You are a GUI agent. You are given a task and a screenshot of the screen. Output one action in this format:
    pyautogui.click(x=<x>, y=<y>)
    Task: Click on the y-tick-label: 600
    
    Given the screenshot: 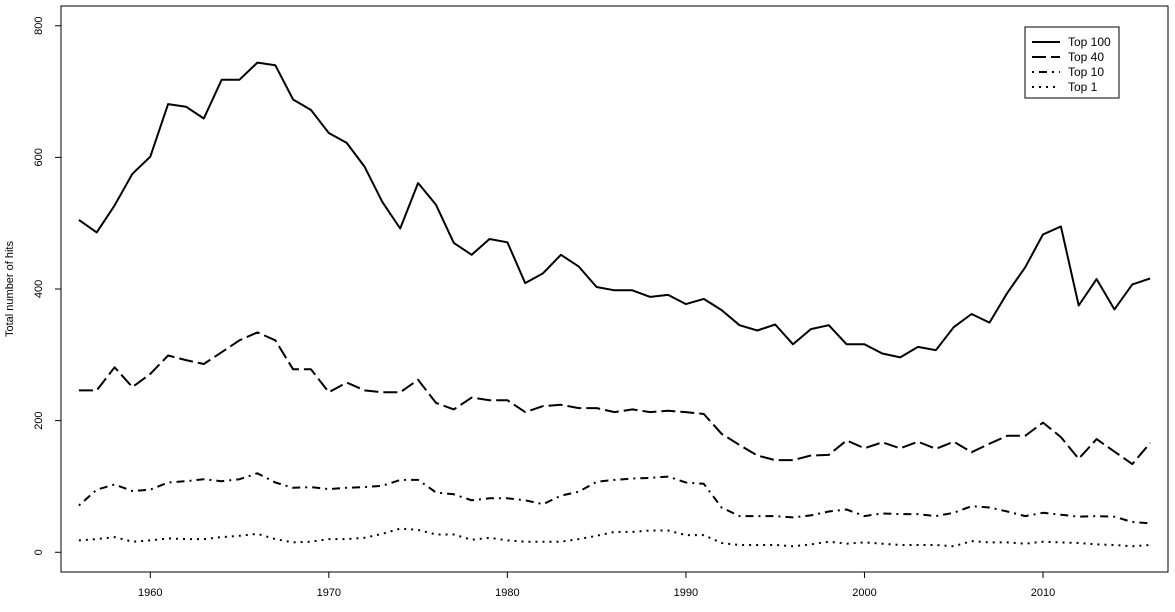 What is the action you would take?
    pyautogui.click(x=39, y=157)
    